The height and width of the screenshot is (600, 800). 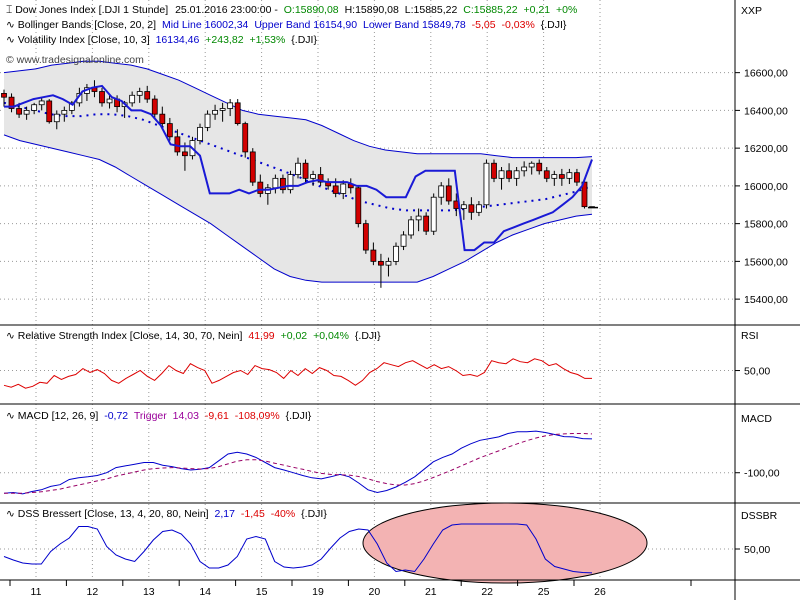 What do you see at coordinates (75, 60) in the screenshot?
I see `watermark: © www.tradesignalonline.com` at bounding box center [75, 60].